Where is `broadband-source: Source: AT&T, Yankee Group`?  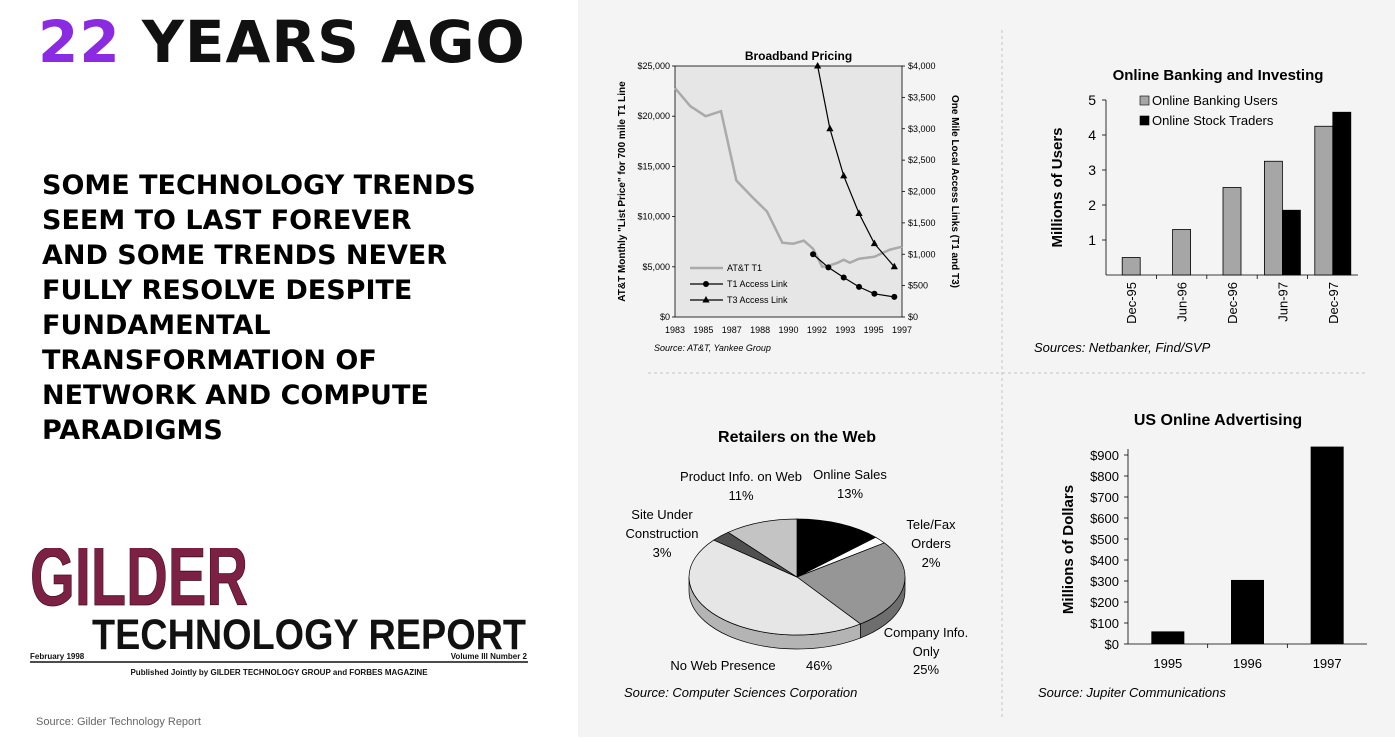
broadband-source: Source: AT&T, Yankee Group is located at coordinates (712, 348).